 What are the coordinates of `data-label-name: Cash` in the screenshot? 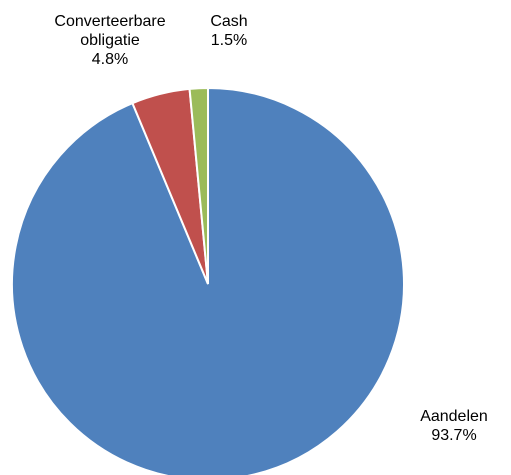 It's located at (229, 21).